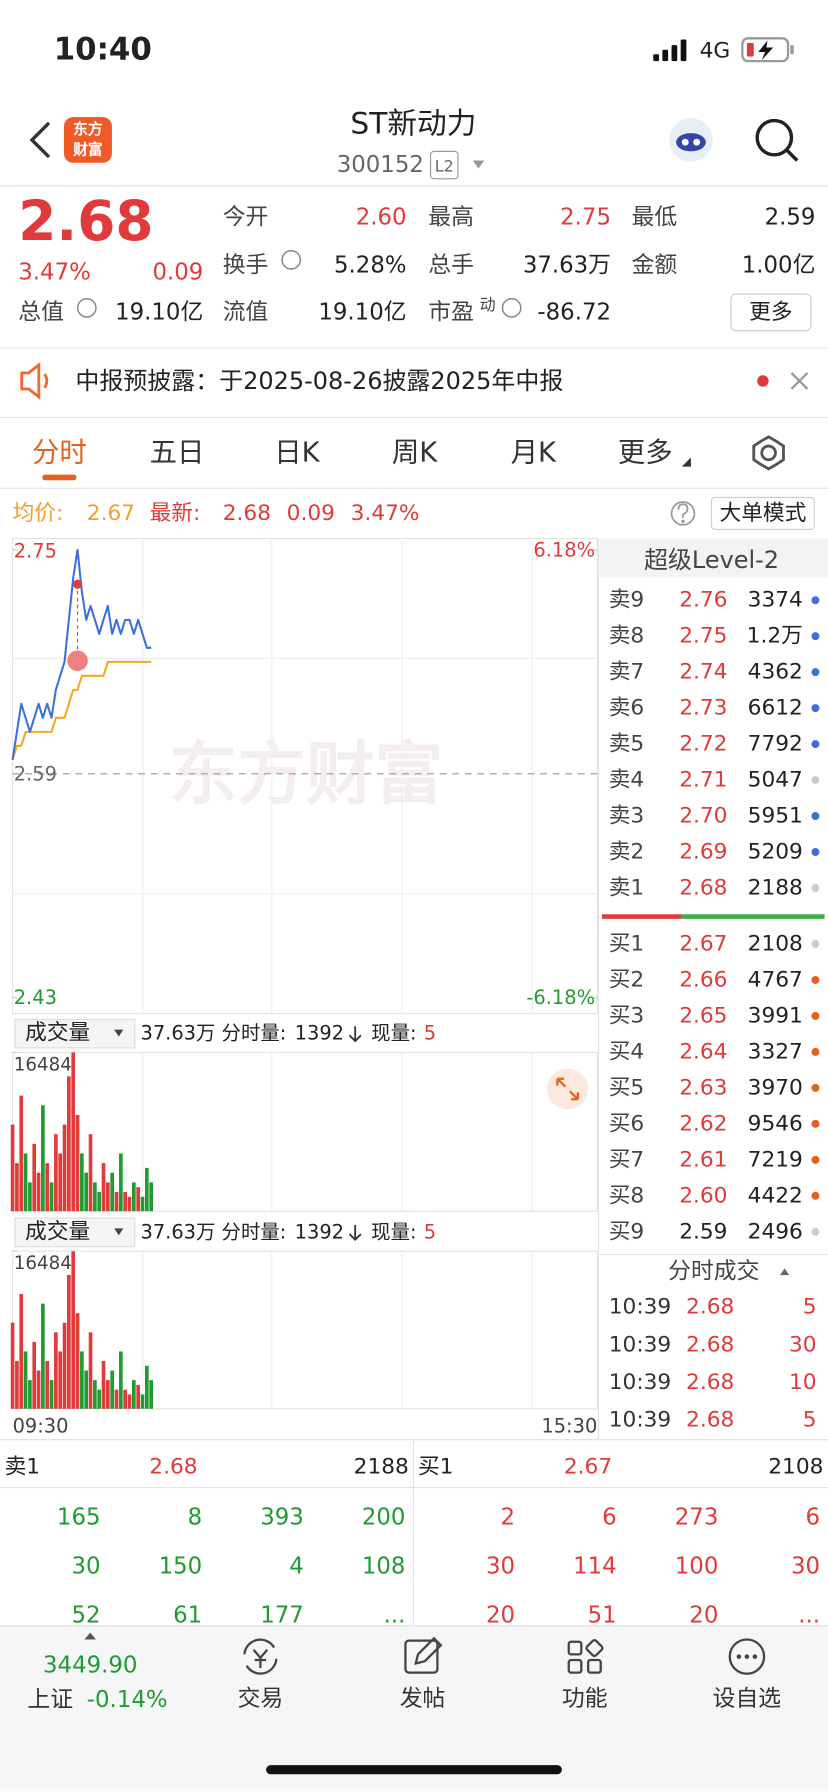 The height and width of the screenshot is (1792, 828). I want to click on queue-order: 114, so click(595, 1566).